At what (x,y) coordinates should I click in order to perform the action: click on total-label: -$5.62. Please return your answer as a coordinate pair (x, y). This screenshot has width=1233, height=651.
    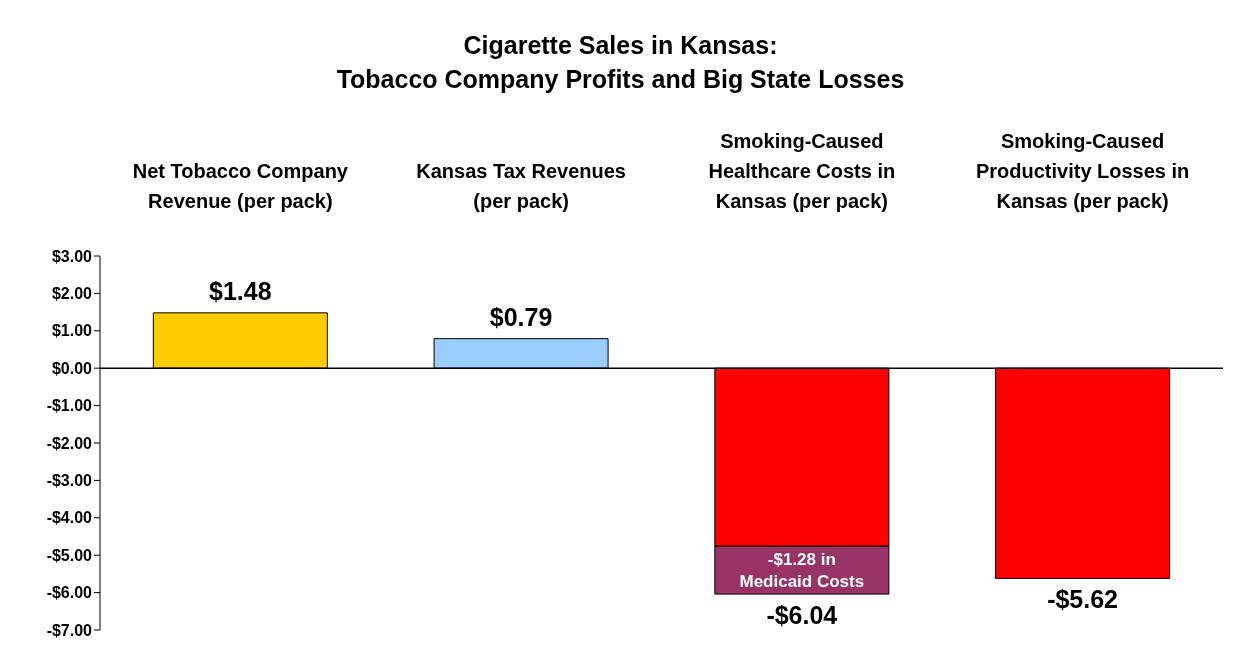
    Looking at the image, I should click on (1083, 599).